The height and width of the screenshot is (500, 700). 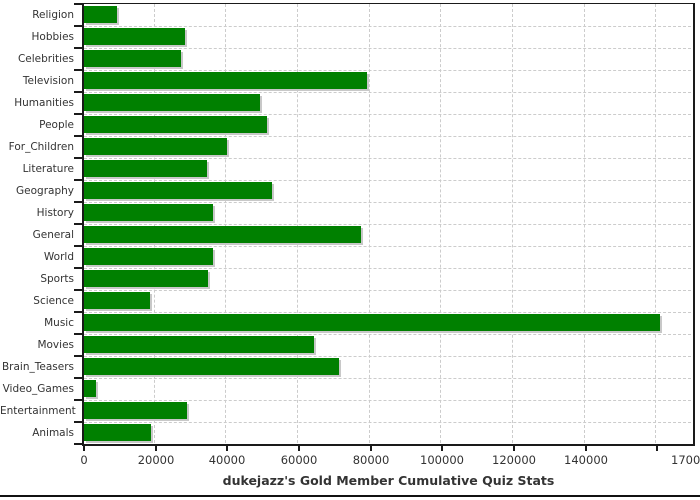 I want to click on category-label: History, so click(x=55, y=213).